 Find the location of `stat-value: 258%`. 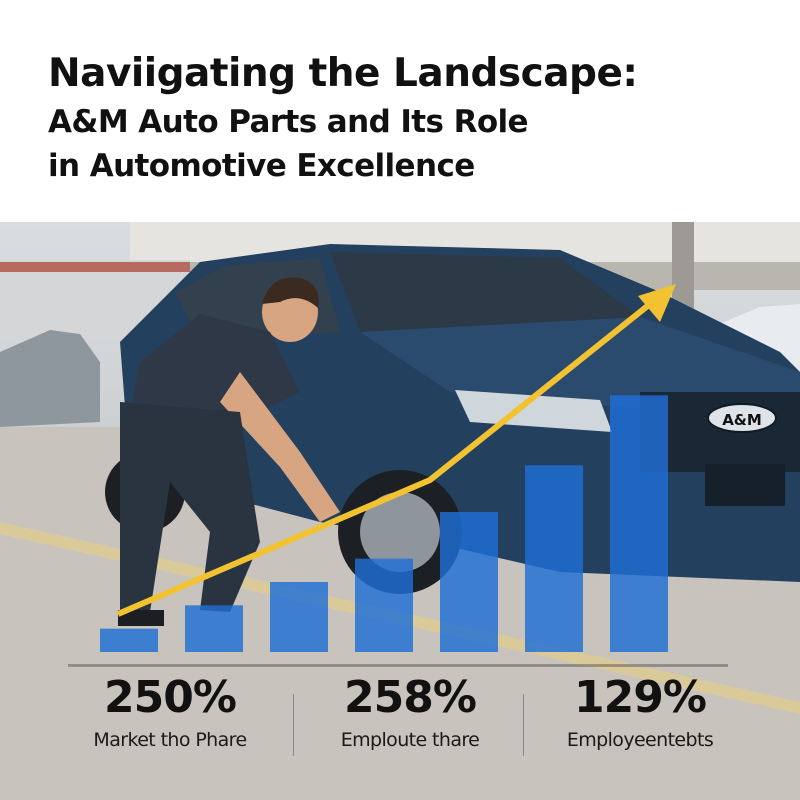

stat-value: 258% is located at coordinates (410, 697).